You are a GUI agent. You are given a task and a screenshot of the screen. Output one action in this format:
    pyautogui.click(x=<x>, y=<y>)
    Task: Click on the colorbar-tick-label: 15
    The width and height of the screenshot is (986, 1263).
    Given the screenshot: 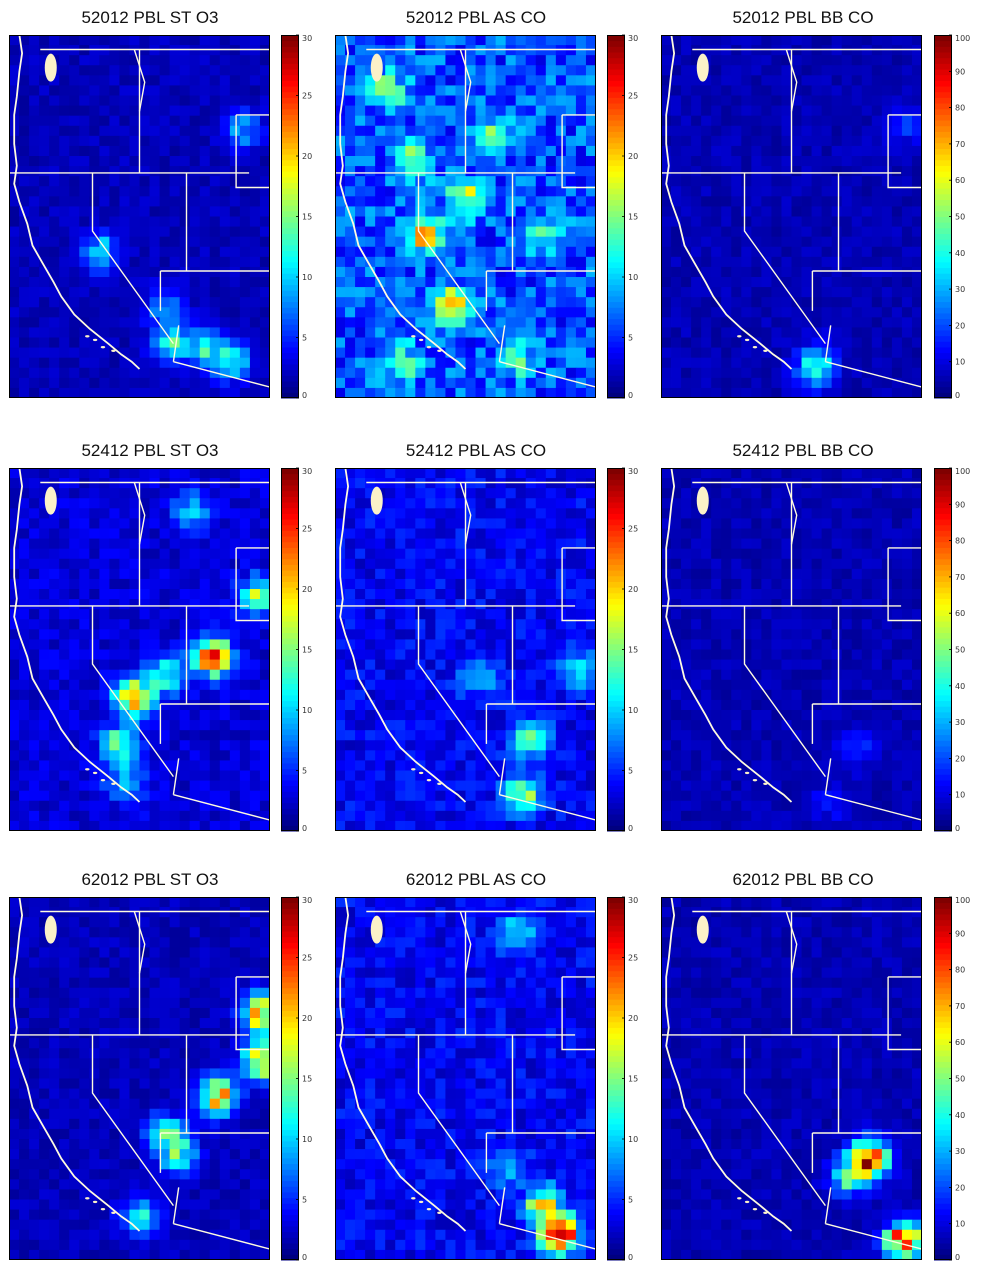 What is the action you would take?
    pyautogui.click(x=307, y=217)
    